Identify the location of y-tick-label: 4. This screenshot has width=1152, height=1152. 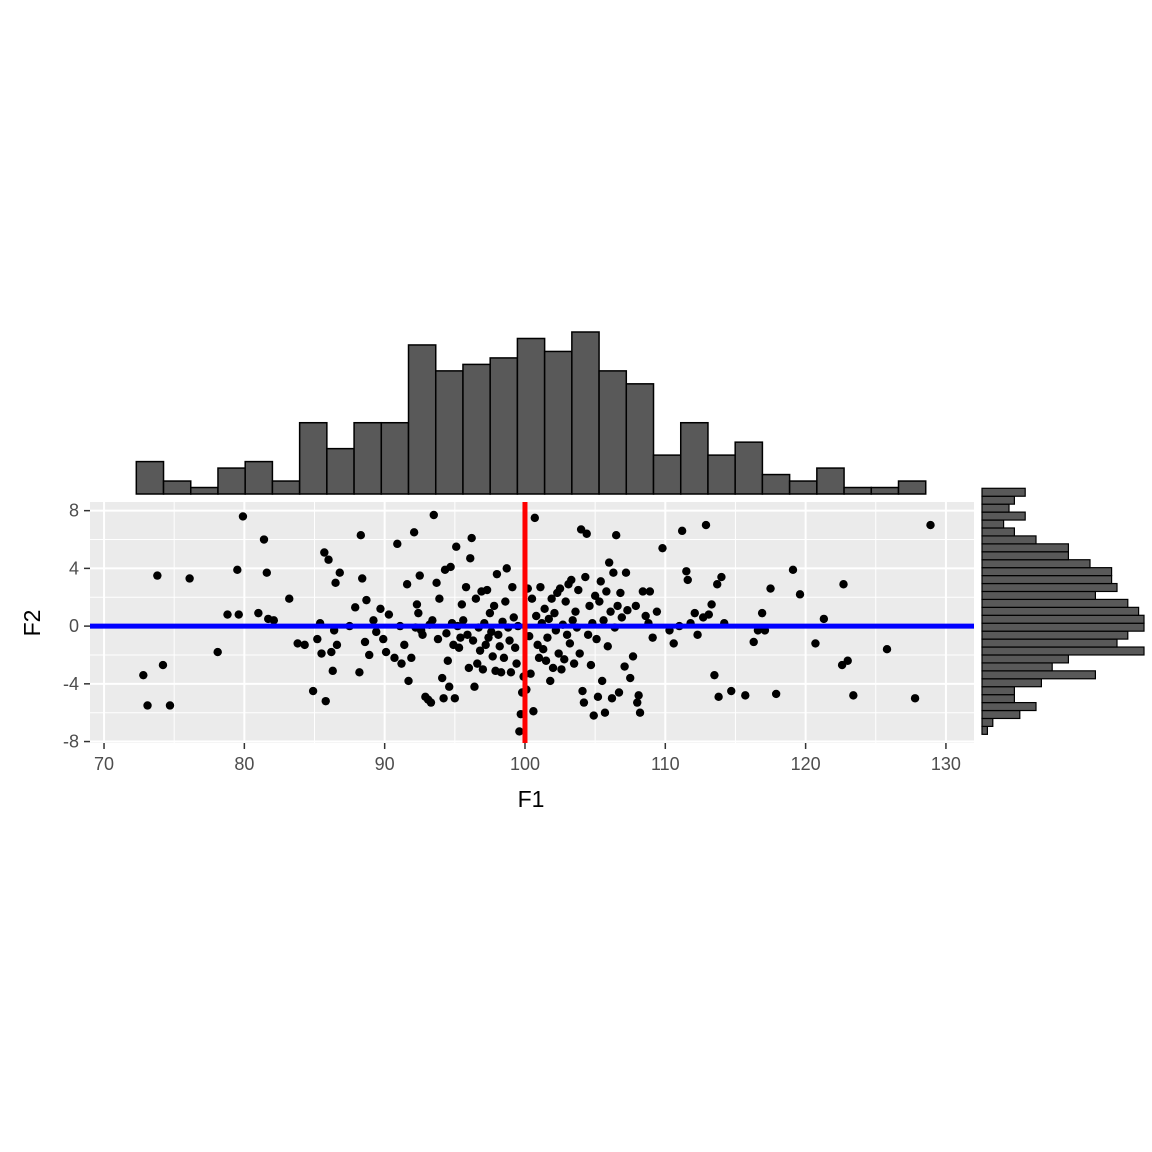
(74, 568).